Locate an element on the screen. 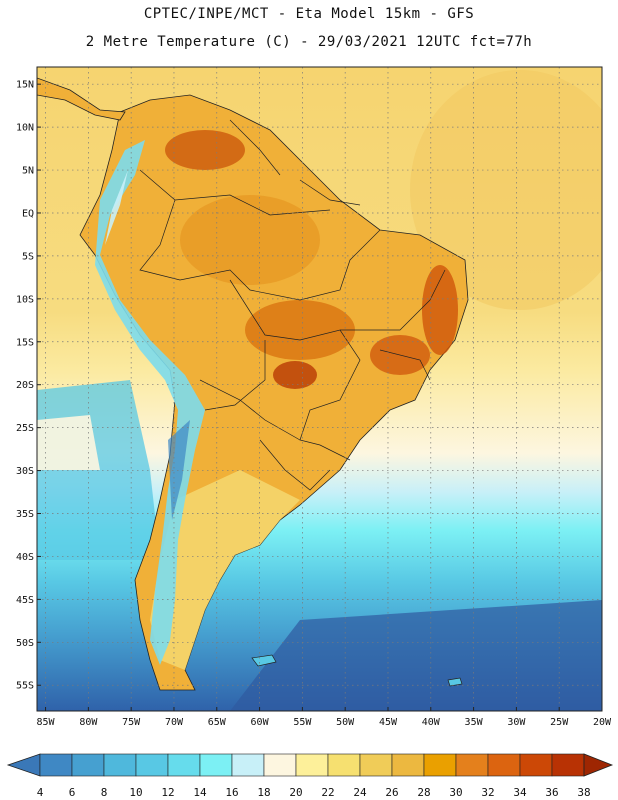 This screenshot has height=800, width=618. lon-label: 80W is located at coordinates (88, 722).